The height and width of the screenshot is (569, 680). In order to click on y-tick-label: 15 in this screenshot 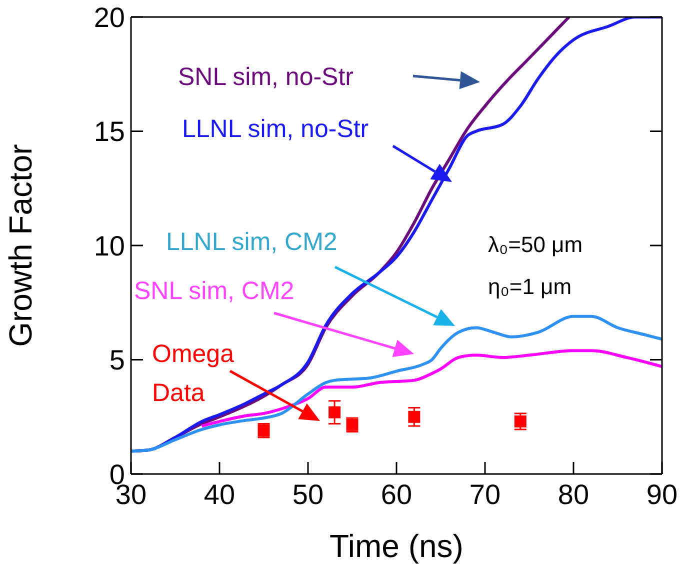, I will do `click(109, 132)`.